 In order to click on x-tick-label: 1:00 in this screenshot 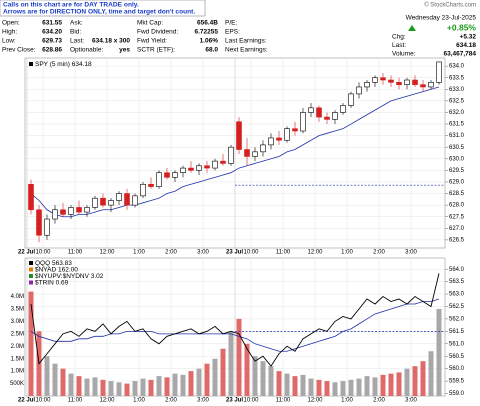, I will do `click(347, 253)`.